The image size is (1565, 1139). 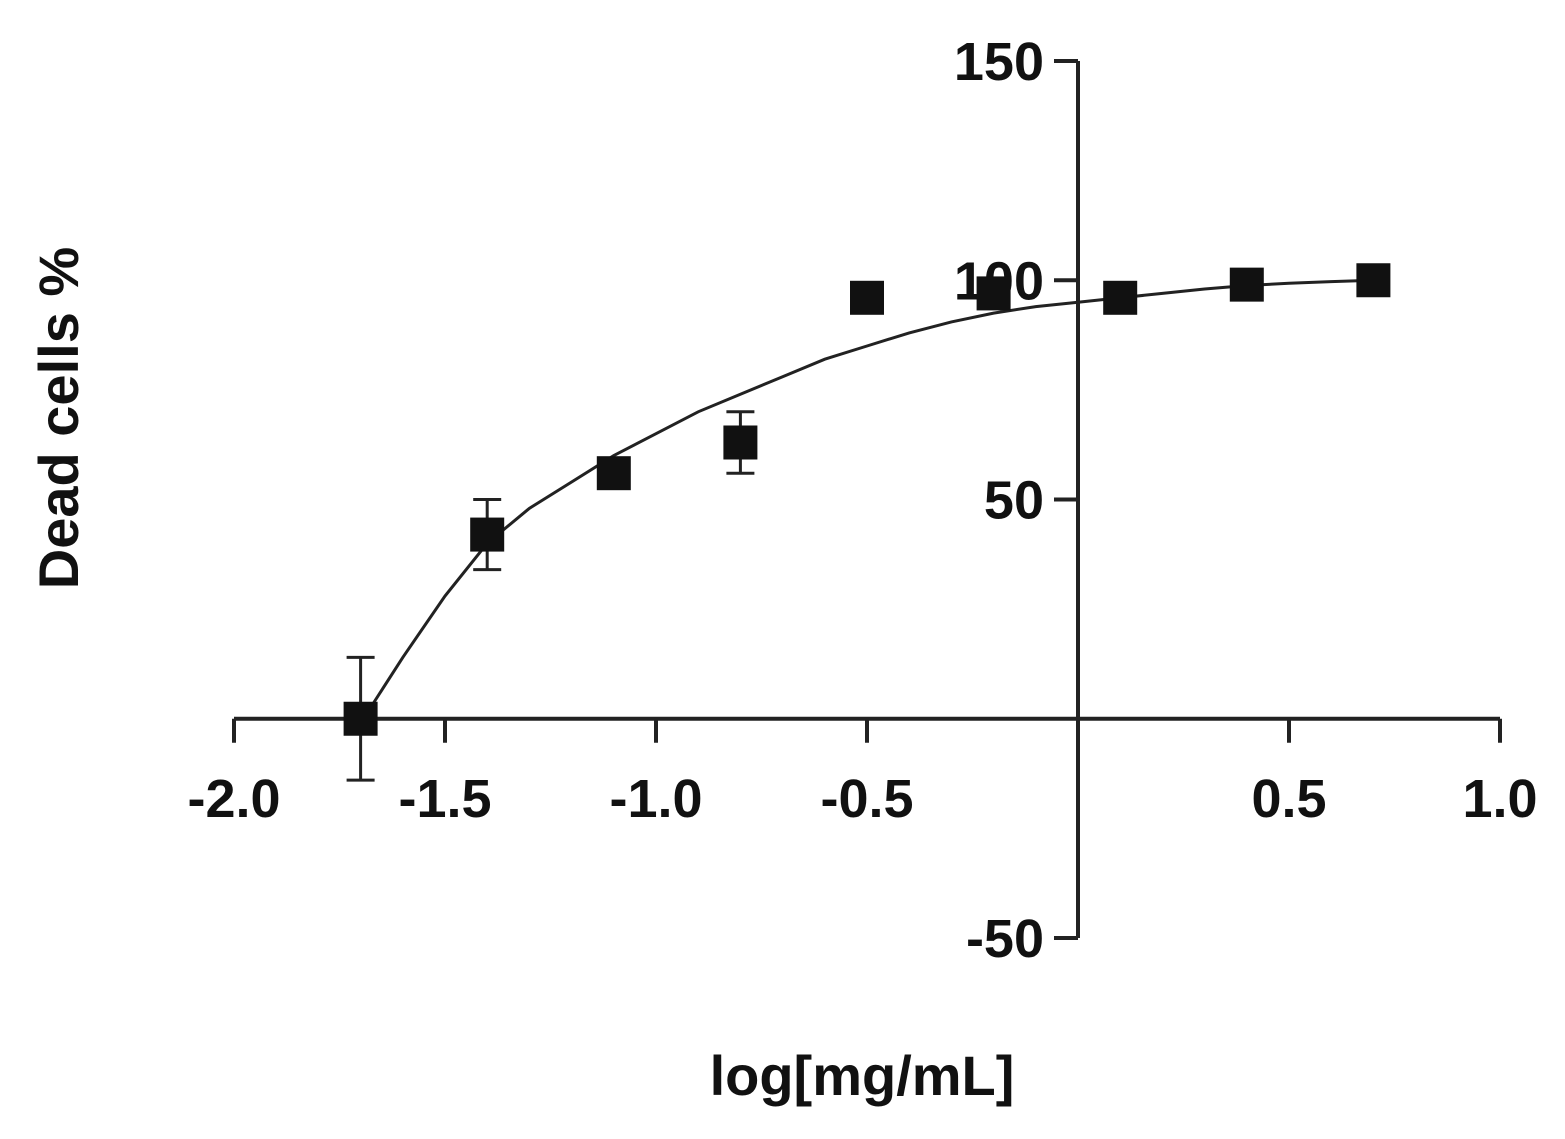 What do you see at coordinates (1005, 939) in the screenshot?
I see `y-tick-label: -50` at bounding box center [1005, 939].